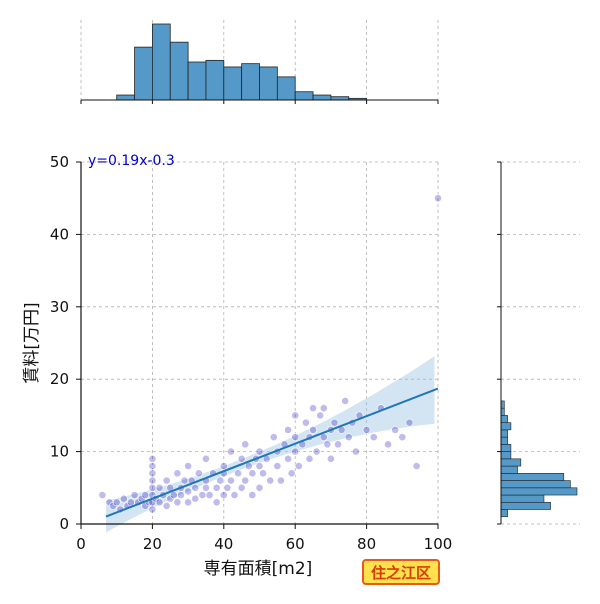  What do you see at coordinates (295, 544) in the screenshot?
I see `x-tick-label: 60` at bounding box center [295, 544].